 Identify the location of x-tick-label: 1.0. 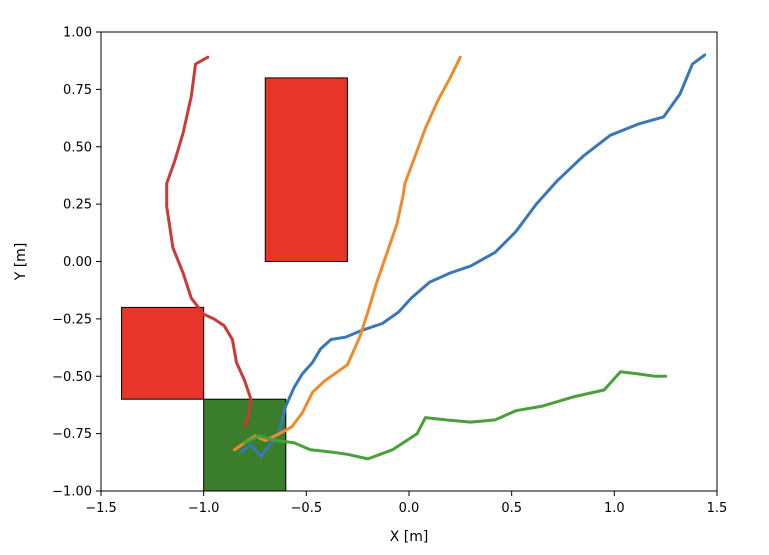
(614, 508).